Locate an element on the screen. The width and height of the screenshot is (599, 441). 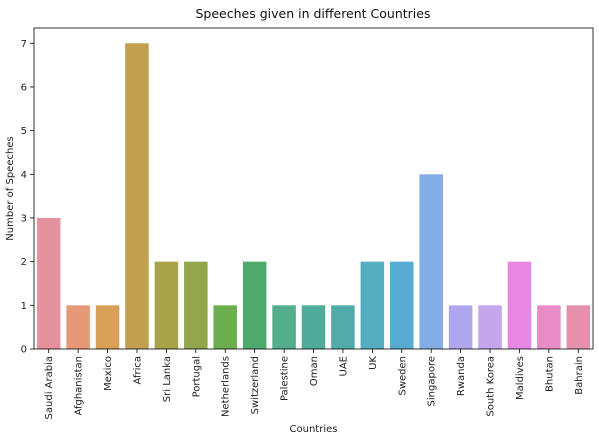
y-tick-label: 2 is located at coordinates (24, 262).